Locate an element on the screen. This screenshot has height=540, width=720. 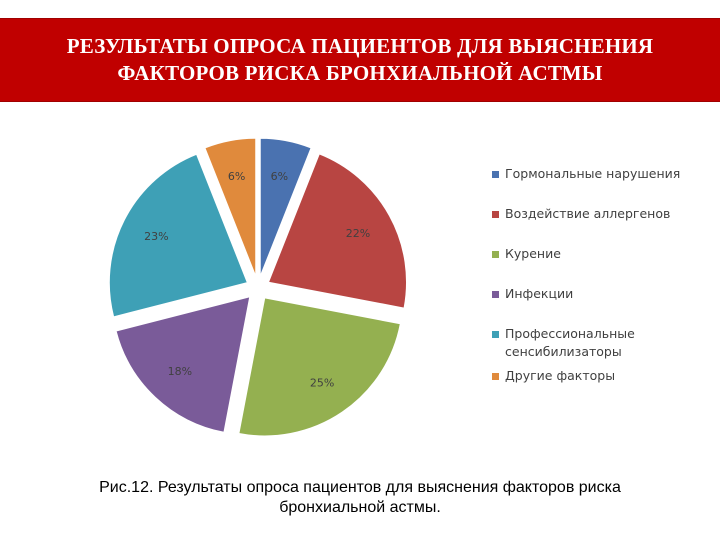
legend-item-2: Воздействие аллергенов is located at coordinates (581, 213).